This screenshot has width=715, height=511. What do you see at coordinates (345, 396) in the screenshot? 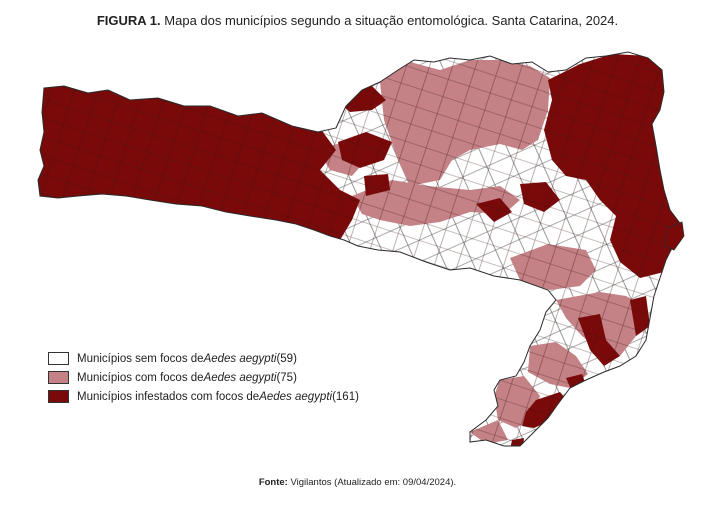
I see `legend-label-count: (161)` at bounding box center [345, 396].